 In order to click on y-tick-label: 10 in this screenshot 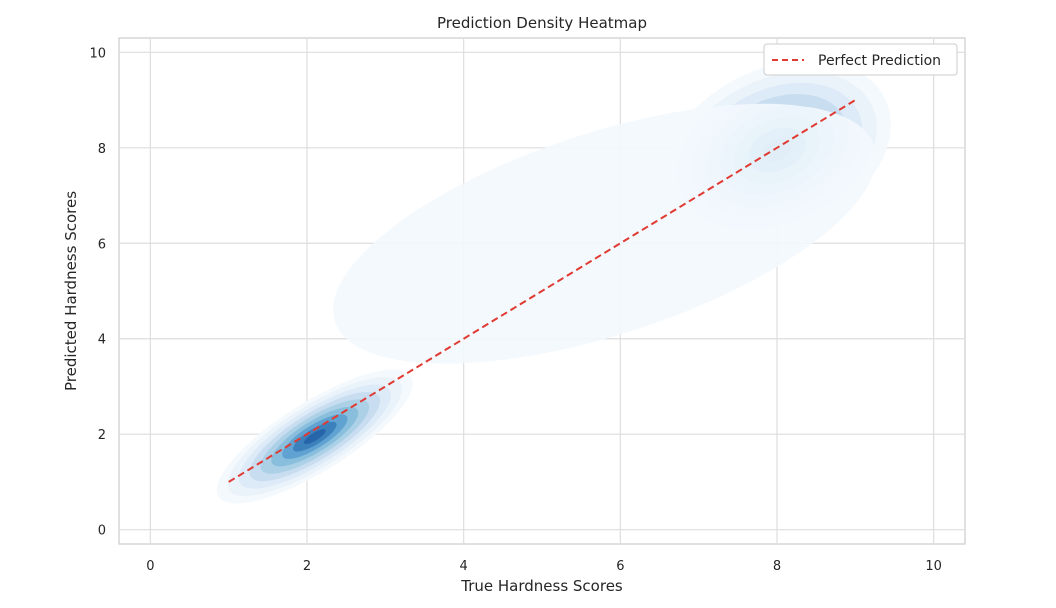, I will do `click(97, 53)`.